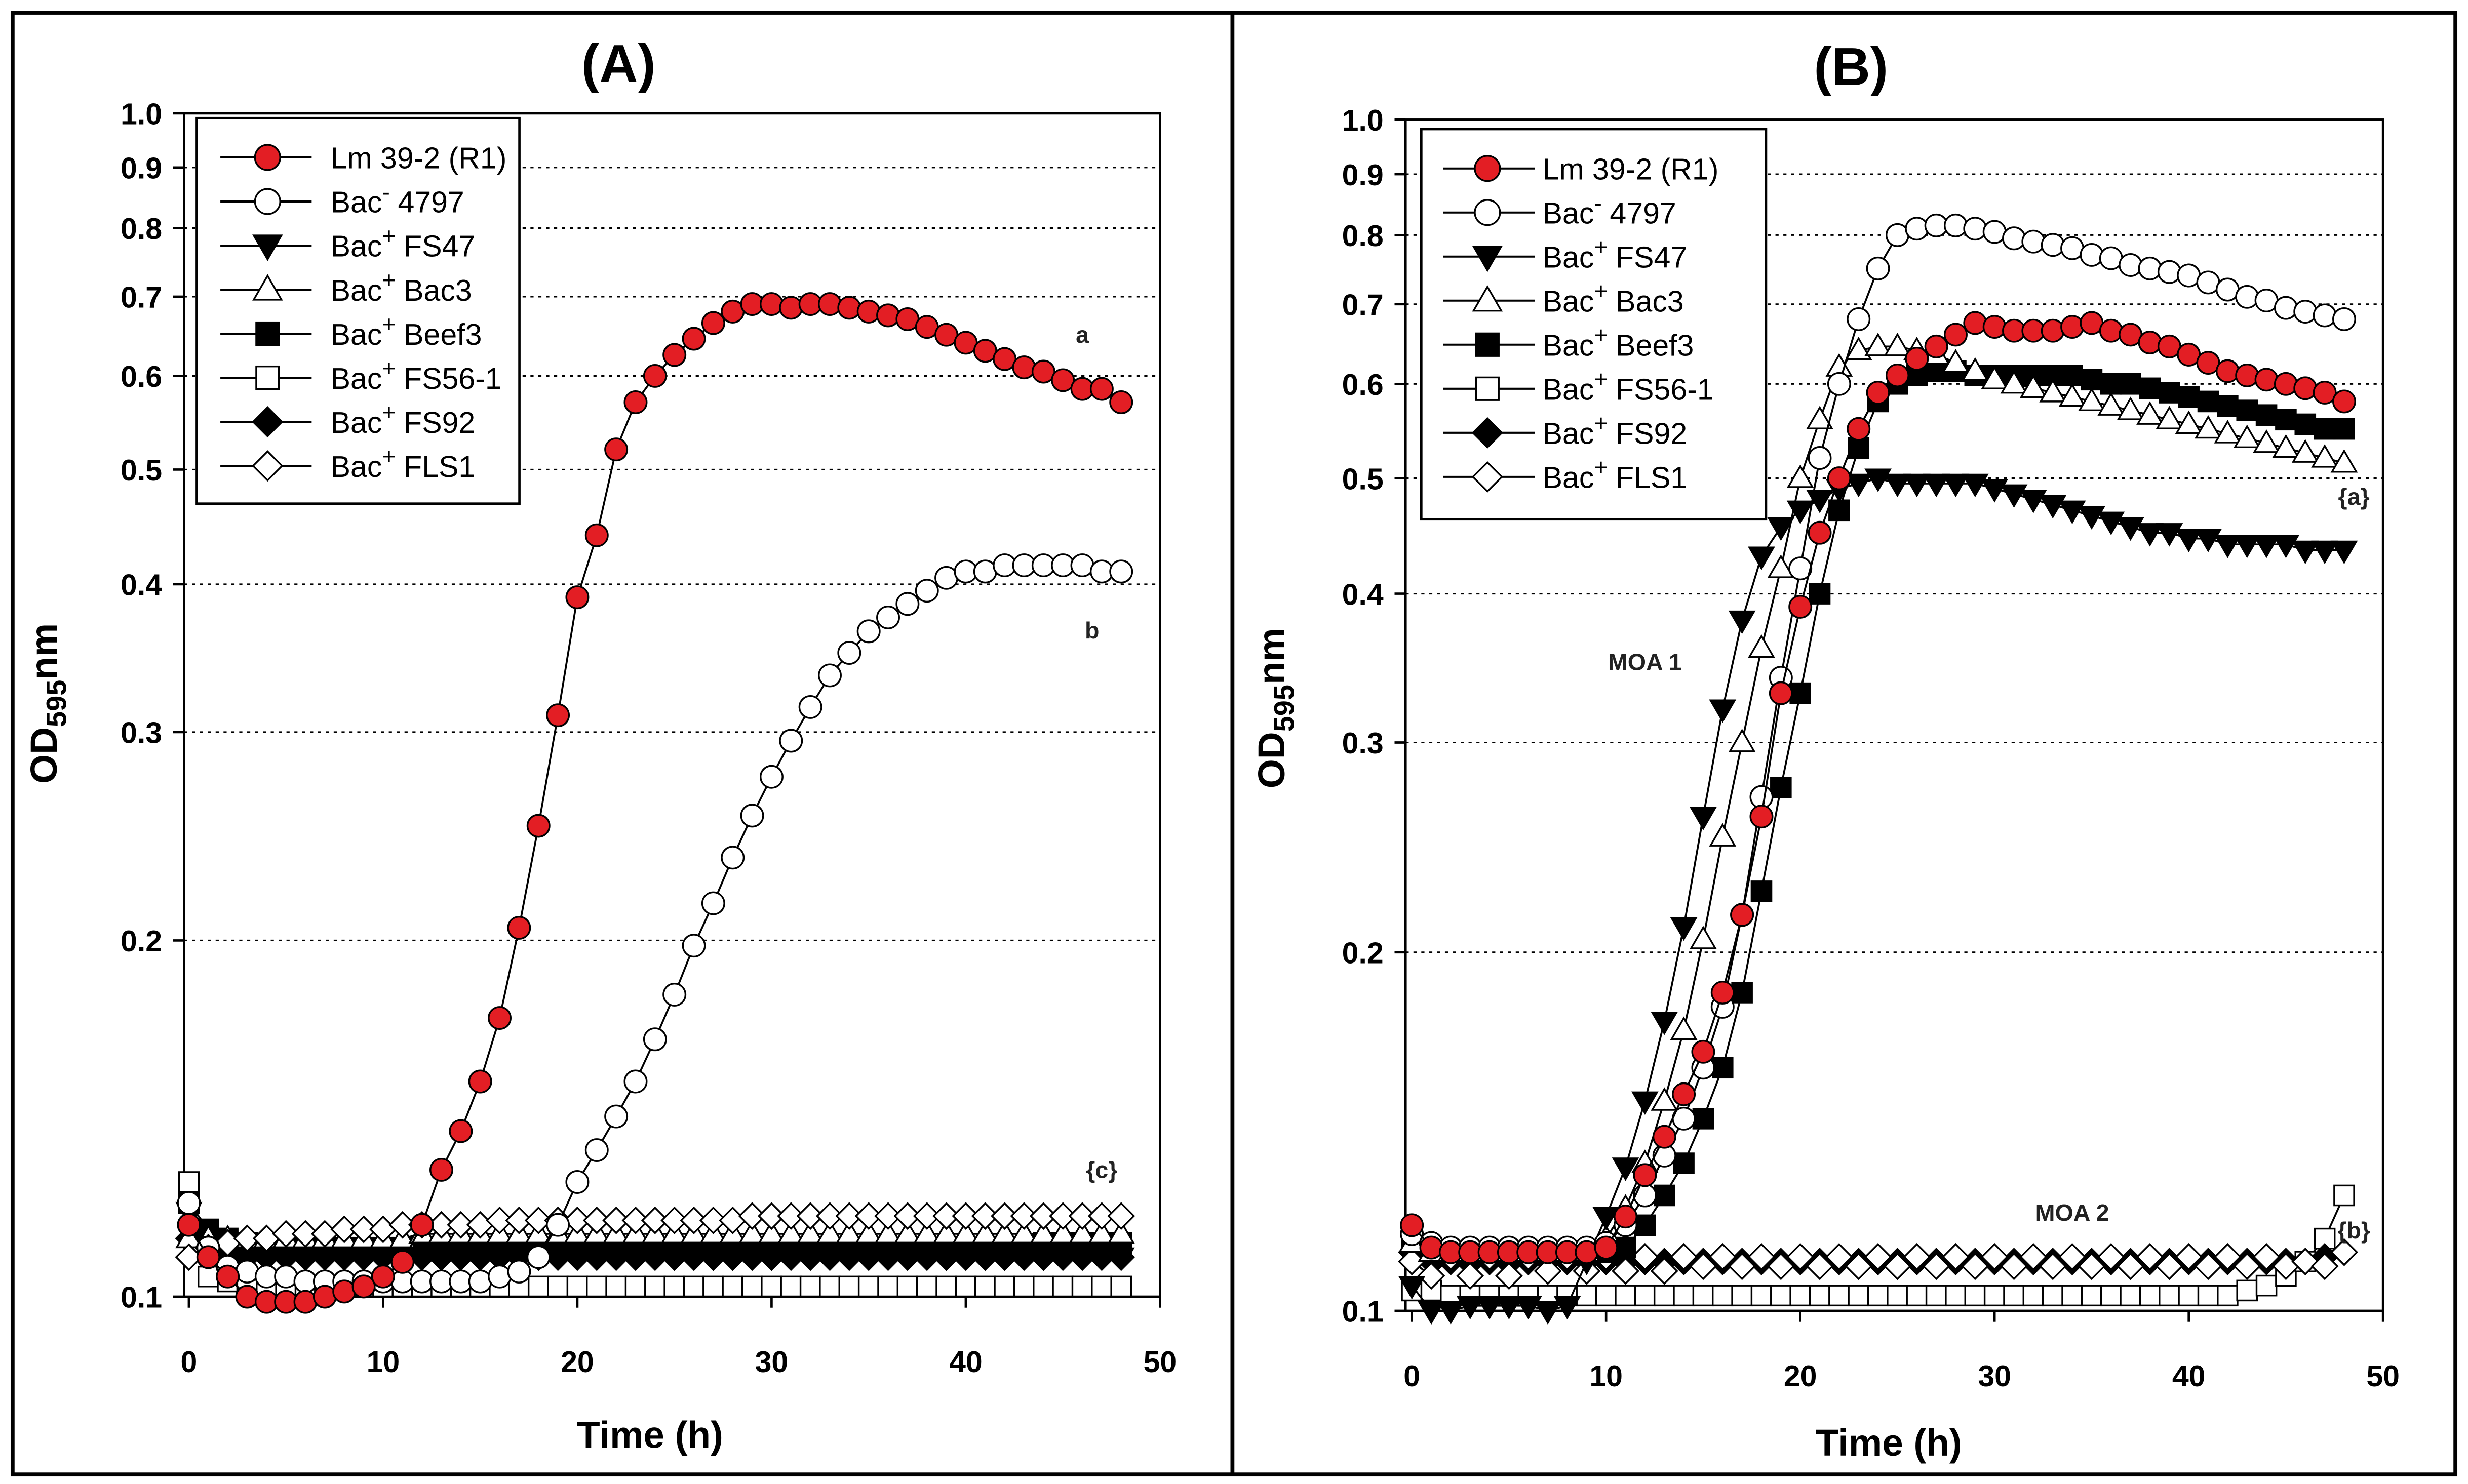 The height and width of the screenshot is (1484, 2468). Describe the element at coordinates (1160, 1362) in the screenshot. I see `x-tick-label: 50` at that location.